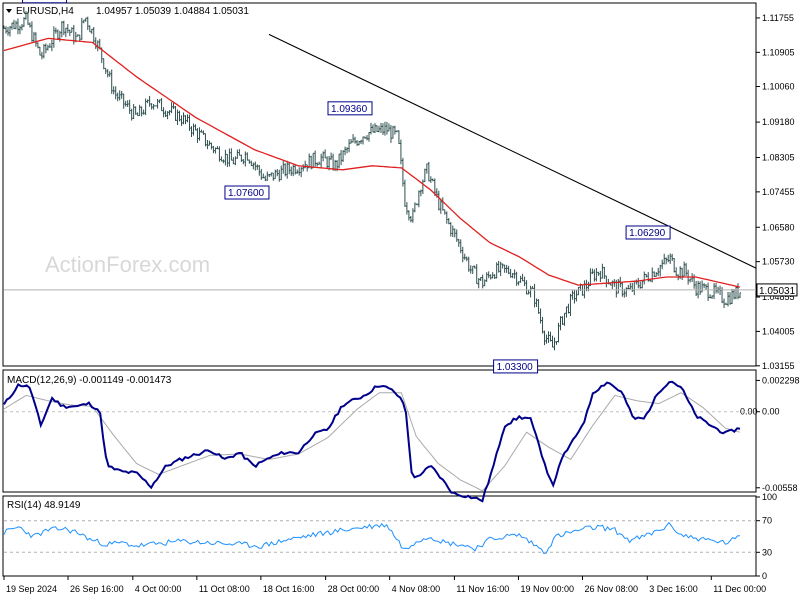 This screenshot has width=800, height=600. What do you see at coordinates (778, 122) in the screenshot?
I see `price-tick-label: 1.09180` at bounding box center [778, 122].